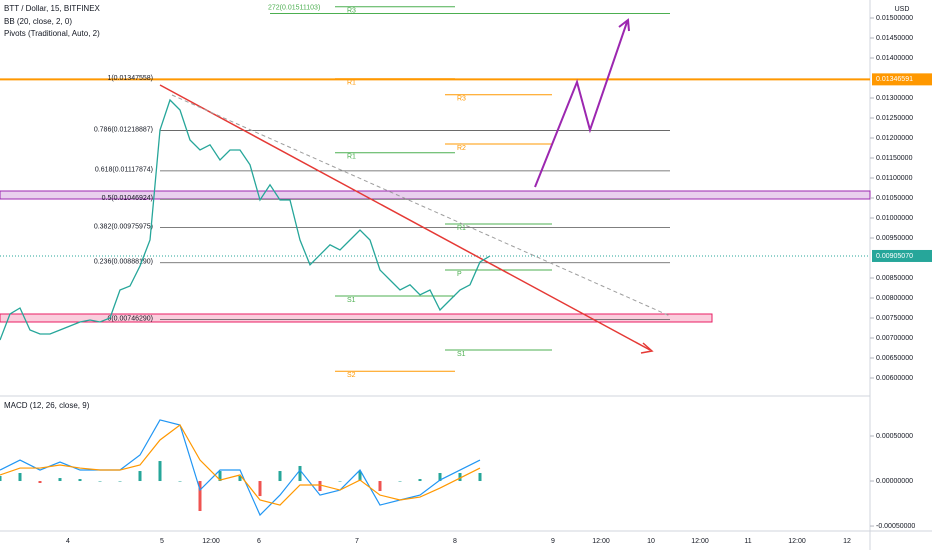 The width and height of the screenshot is (932, 550). I want to click on y-tick-label: 0.01200000, so click(894, 138).